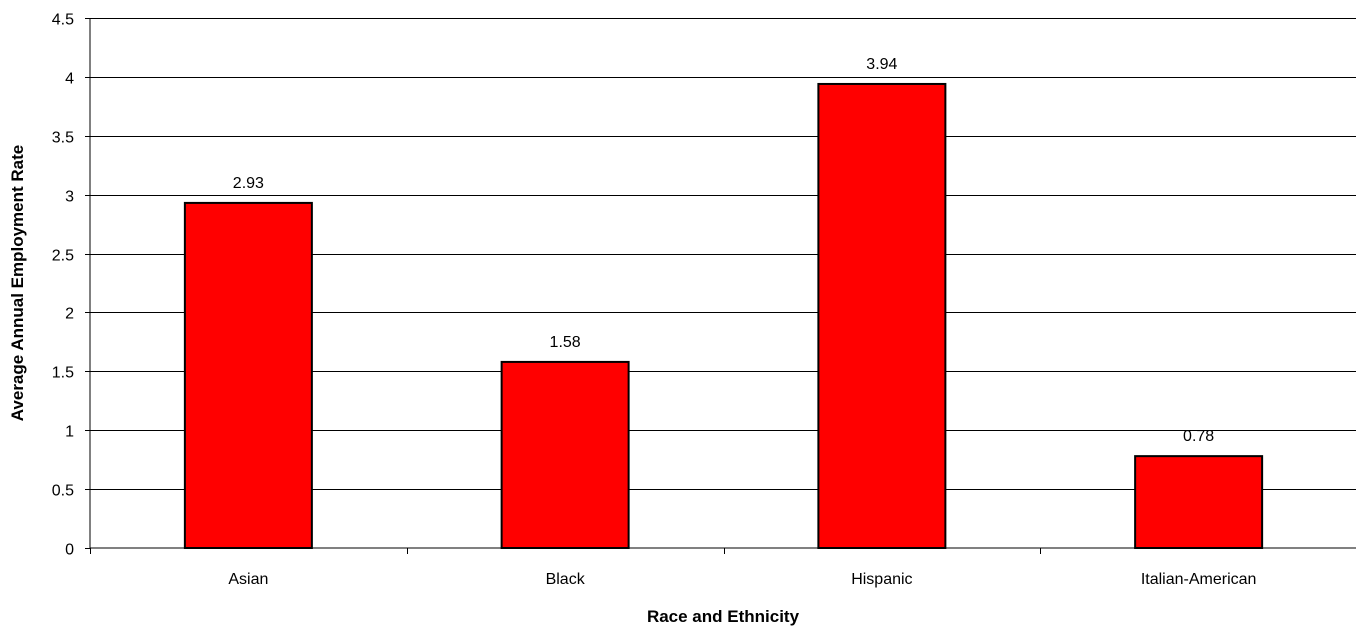  What do you see at coordinates (63, 373) in the screenshot?
I see `y-tick-label: 1.5` at bounding box center [63, 373].